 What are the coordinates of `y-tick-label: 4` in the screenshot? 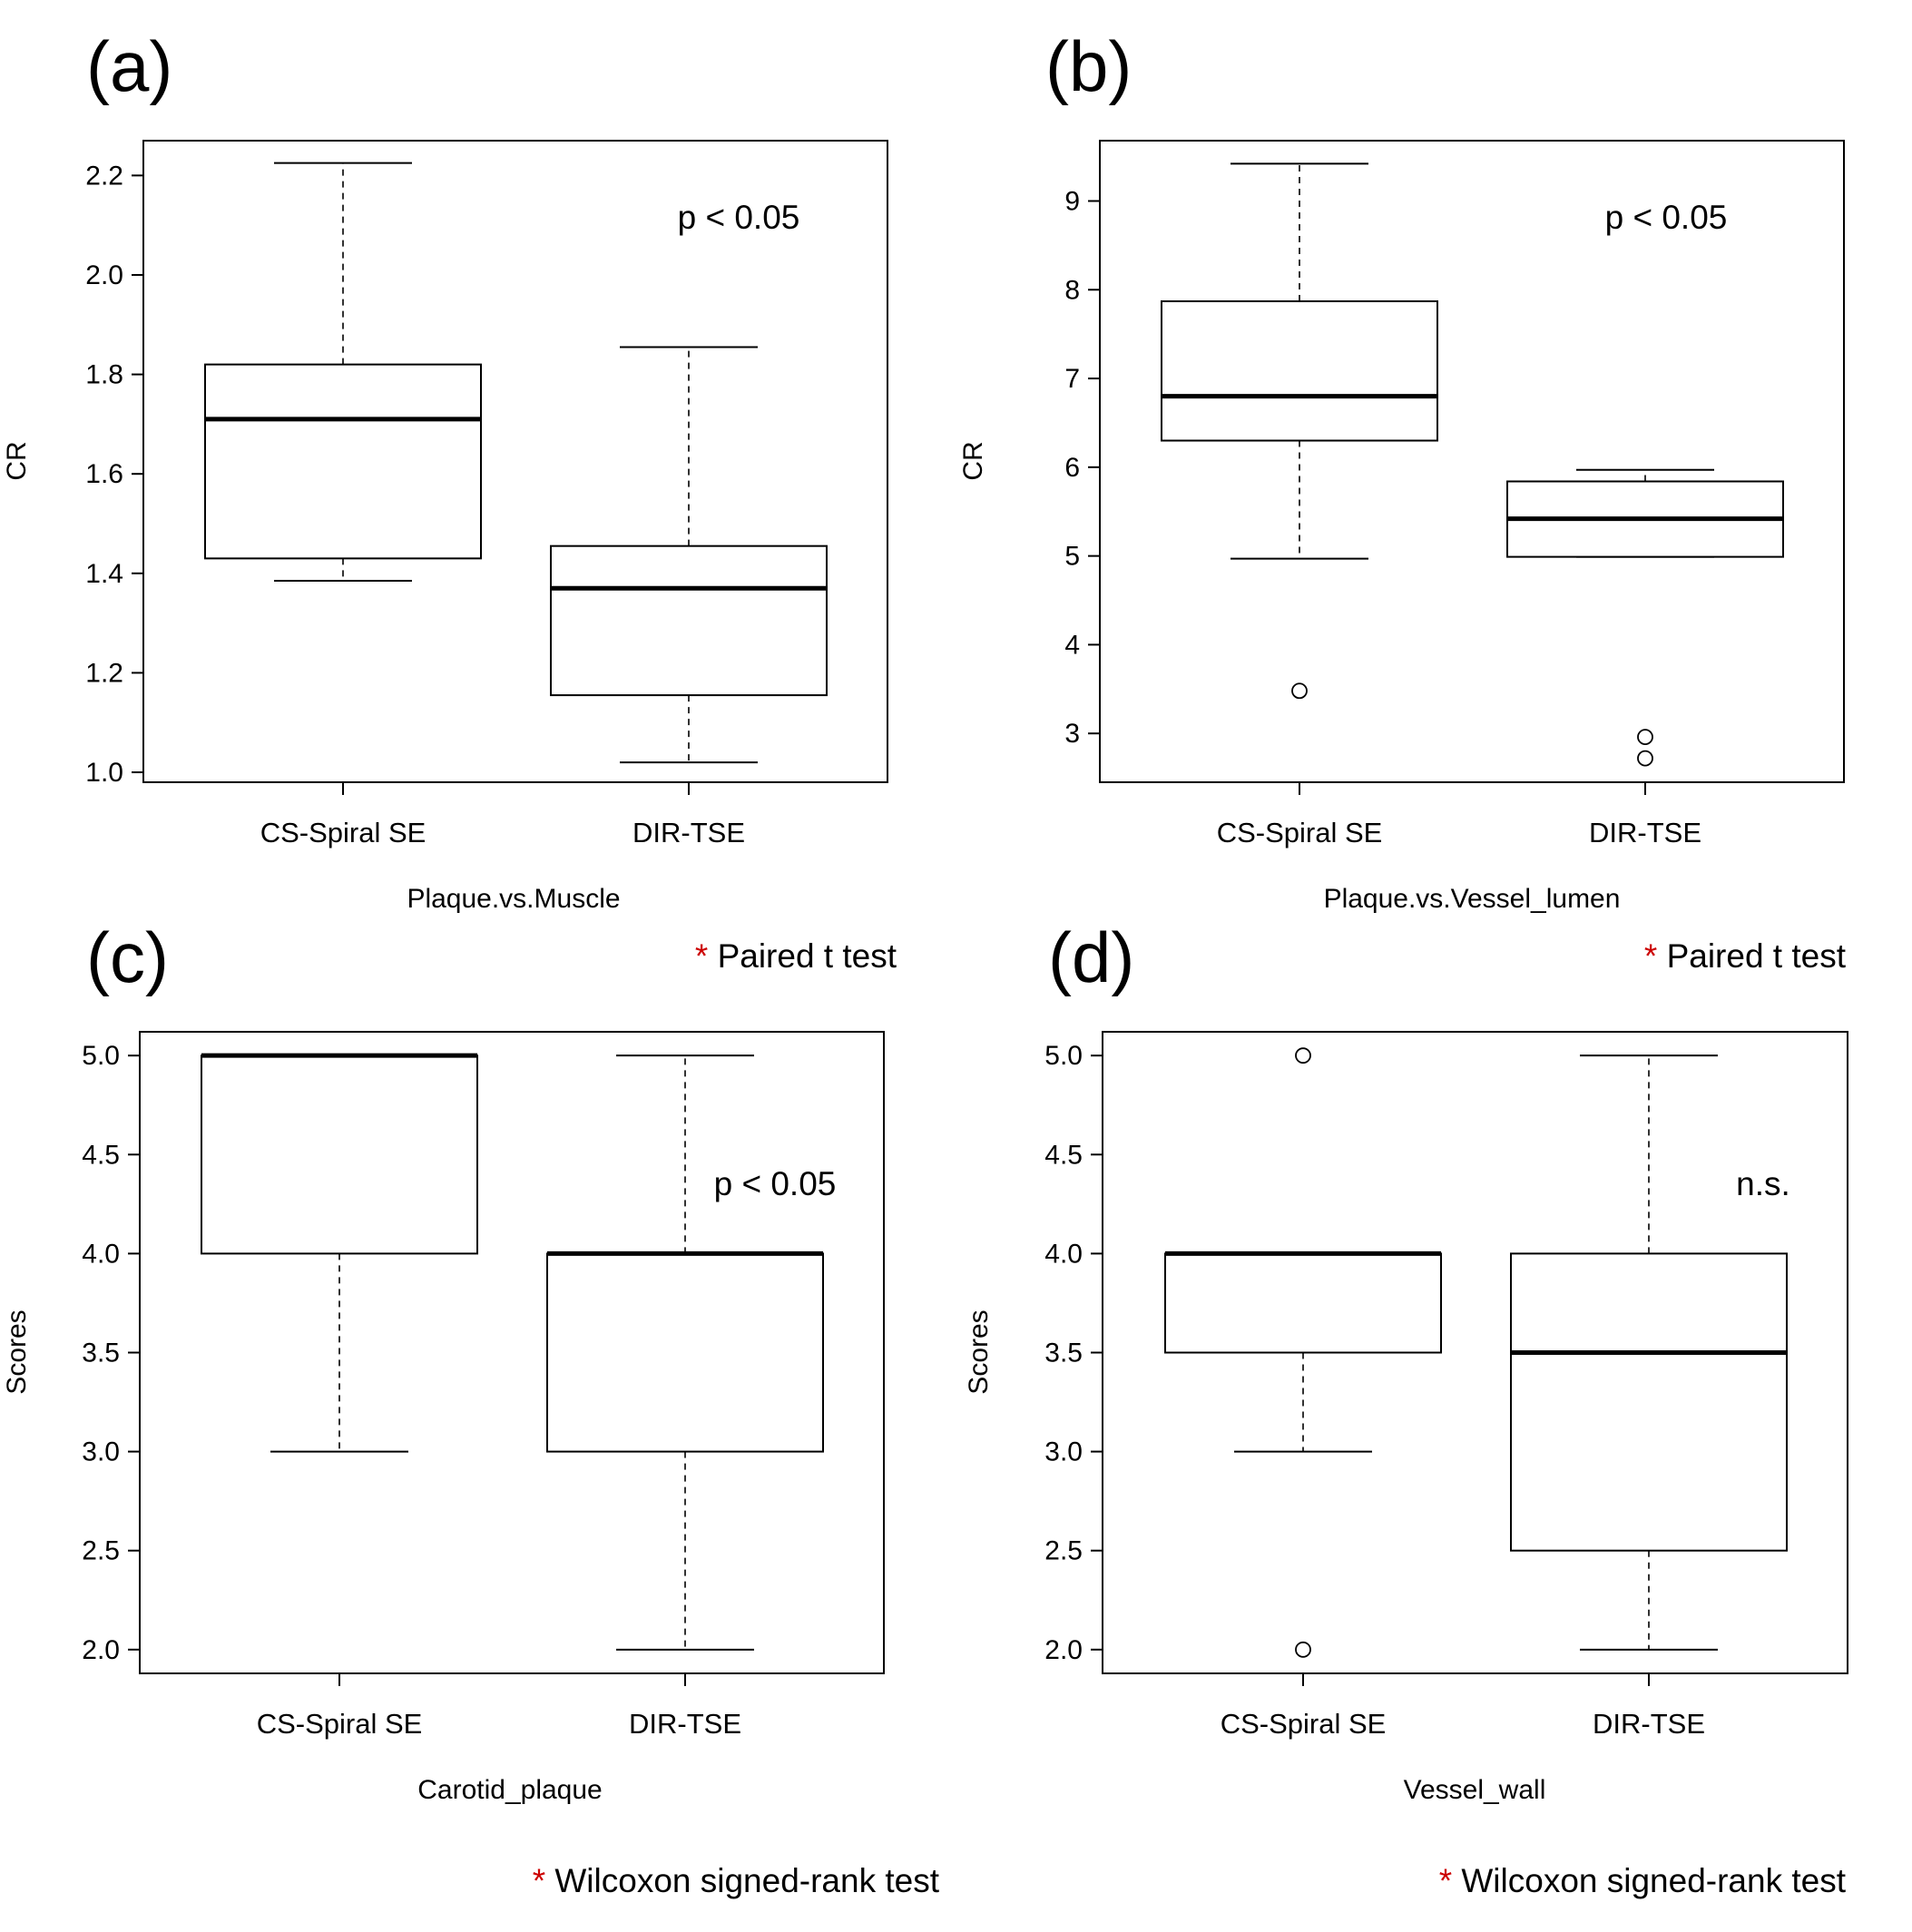 It's located at (1072, 645).